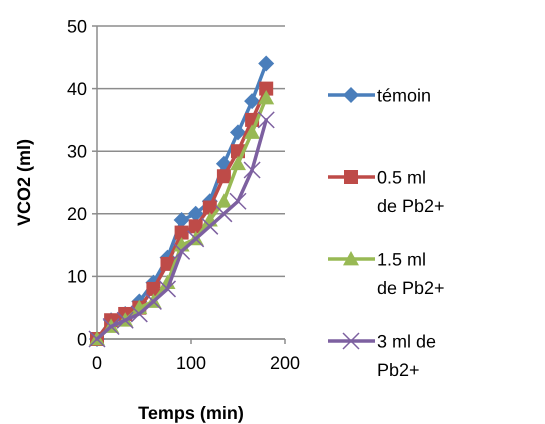 Image resolution: width=545 pixels, height=424 pixels. I want to click on y-tick-label: 50, so click(76, 26).